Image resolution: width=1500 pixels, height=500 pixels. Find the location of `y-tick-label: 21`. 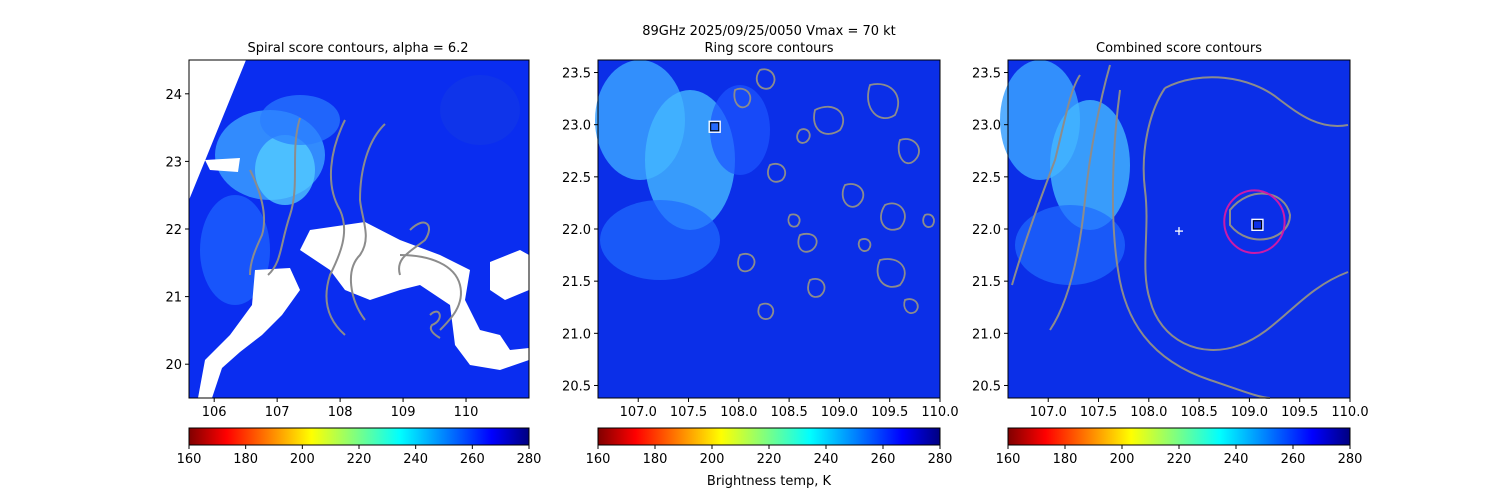

y-tick-label: 21 is located at coordinates (173, 298).